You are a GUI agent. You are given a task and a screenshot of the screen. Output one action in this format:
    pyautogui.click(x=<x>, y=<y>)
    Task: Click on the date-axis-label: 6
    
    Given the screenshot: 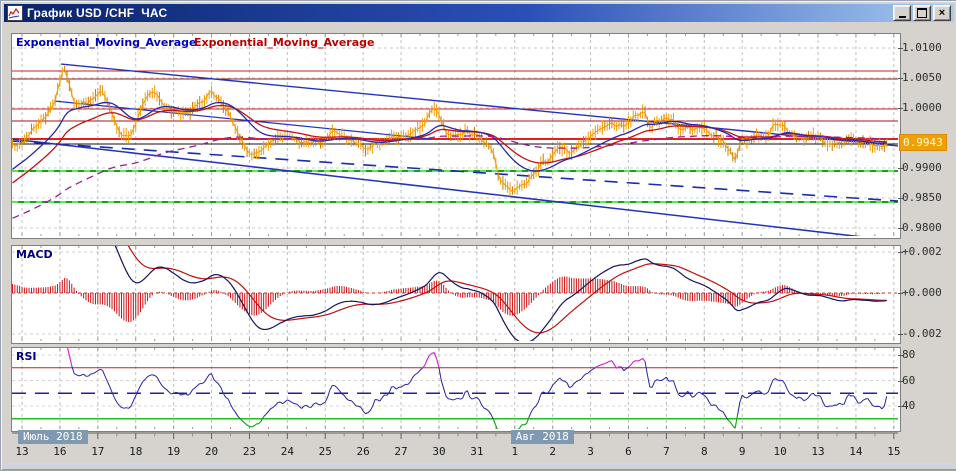 What is the action you would take?
    pyautogui.click(x=628, y=451)
    